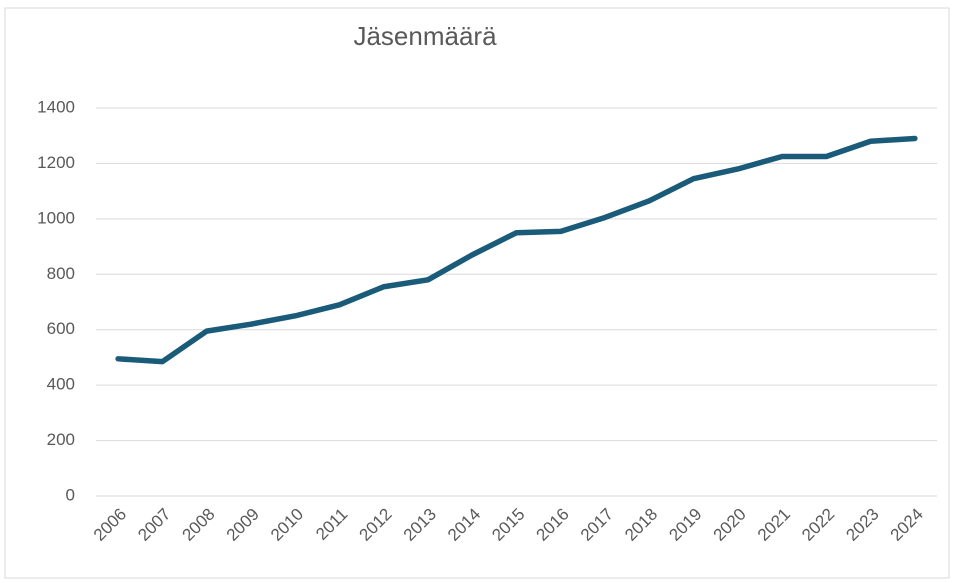  I want to click on y-tick-label: 1000, so click(56, 217).